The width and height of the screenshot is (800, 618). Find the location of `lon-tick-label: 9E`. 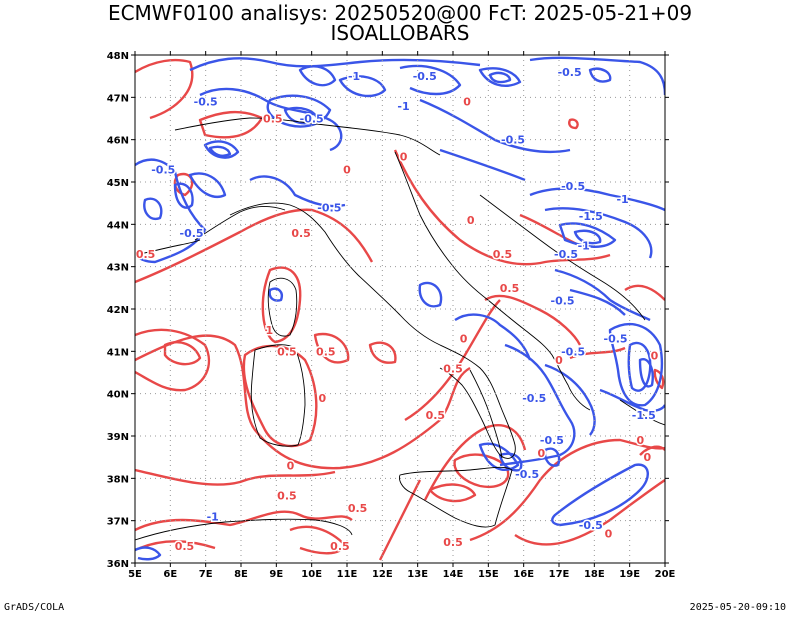

lon-tick-label: 9E is located at coordinates (276, 574).